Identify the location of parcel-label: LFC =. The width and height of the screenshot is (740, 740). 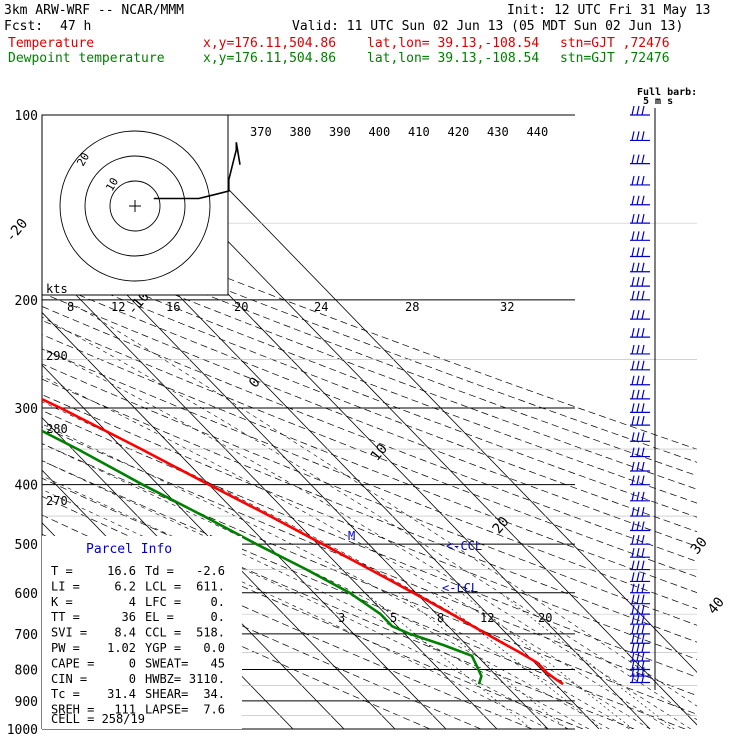
(163, 602).